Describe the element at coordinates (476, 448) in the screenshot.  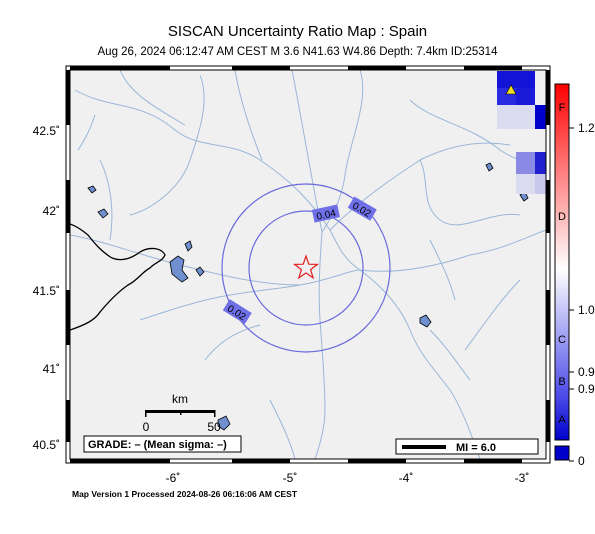
I see `mi-legend-text: MI = 6.0` at that location.